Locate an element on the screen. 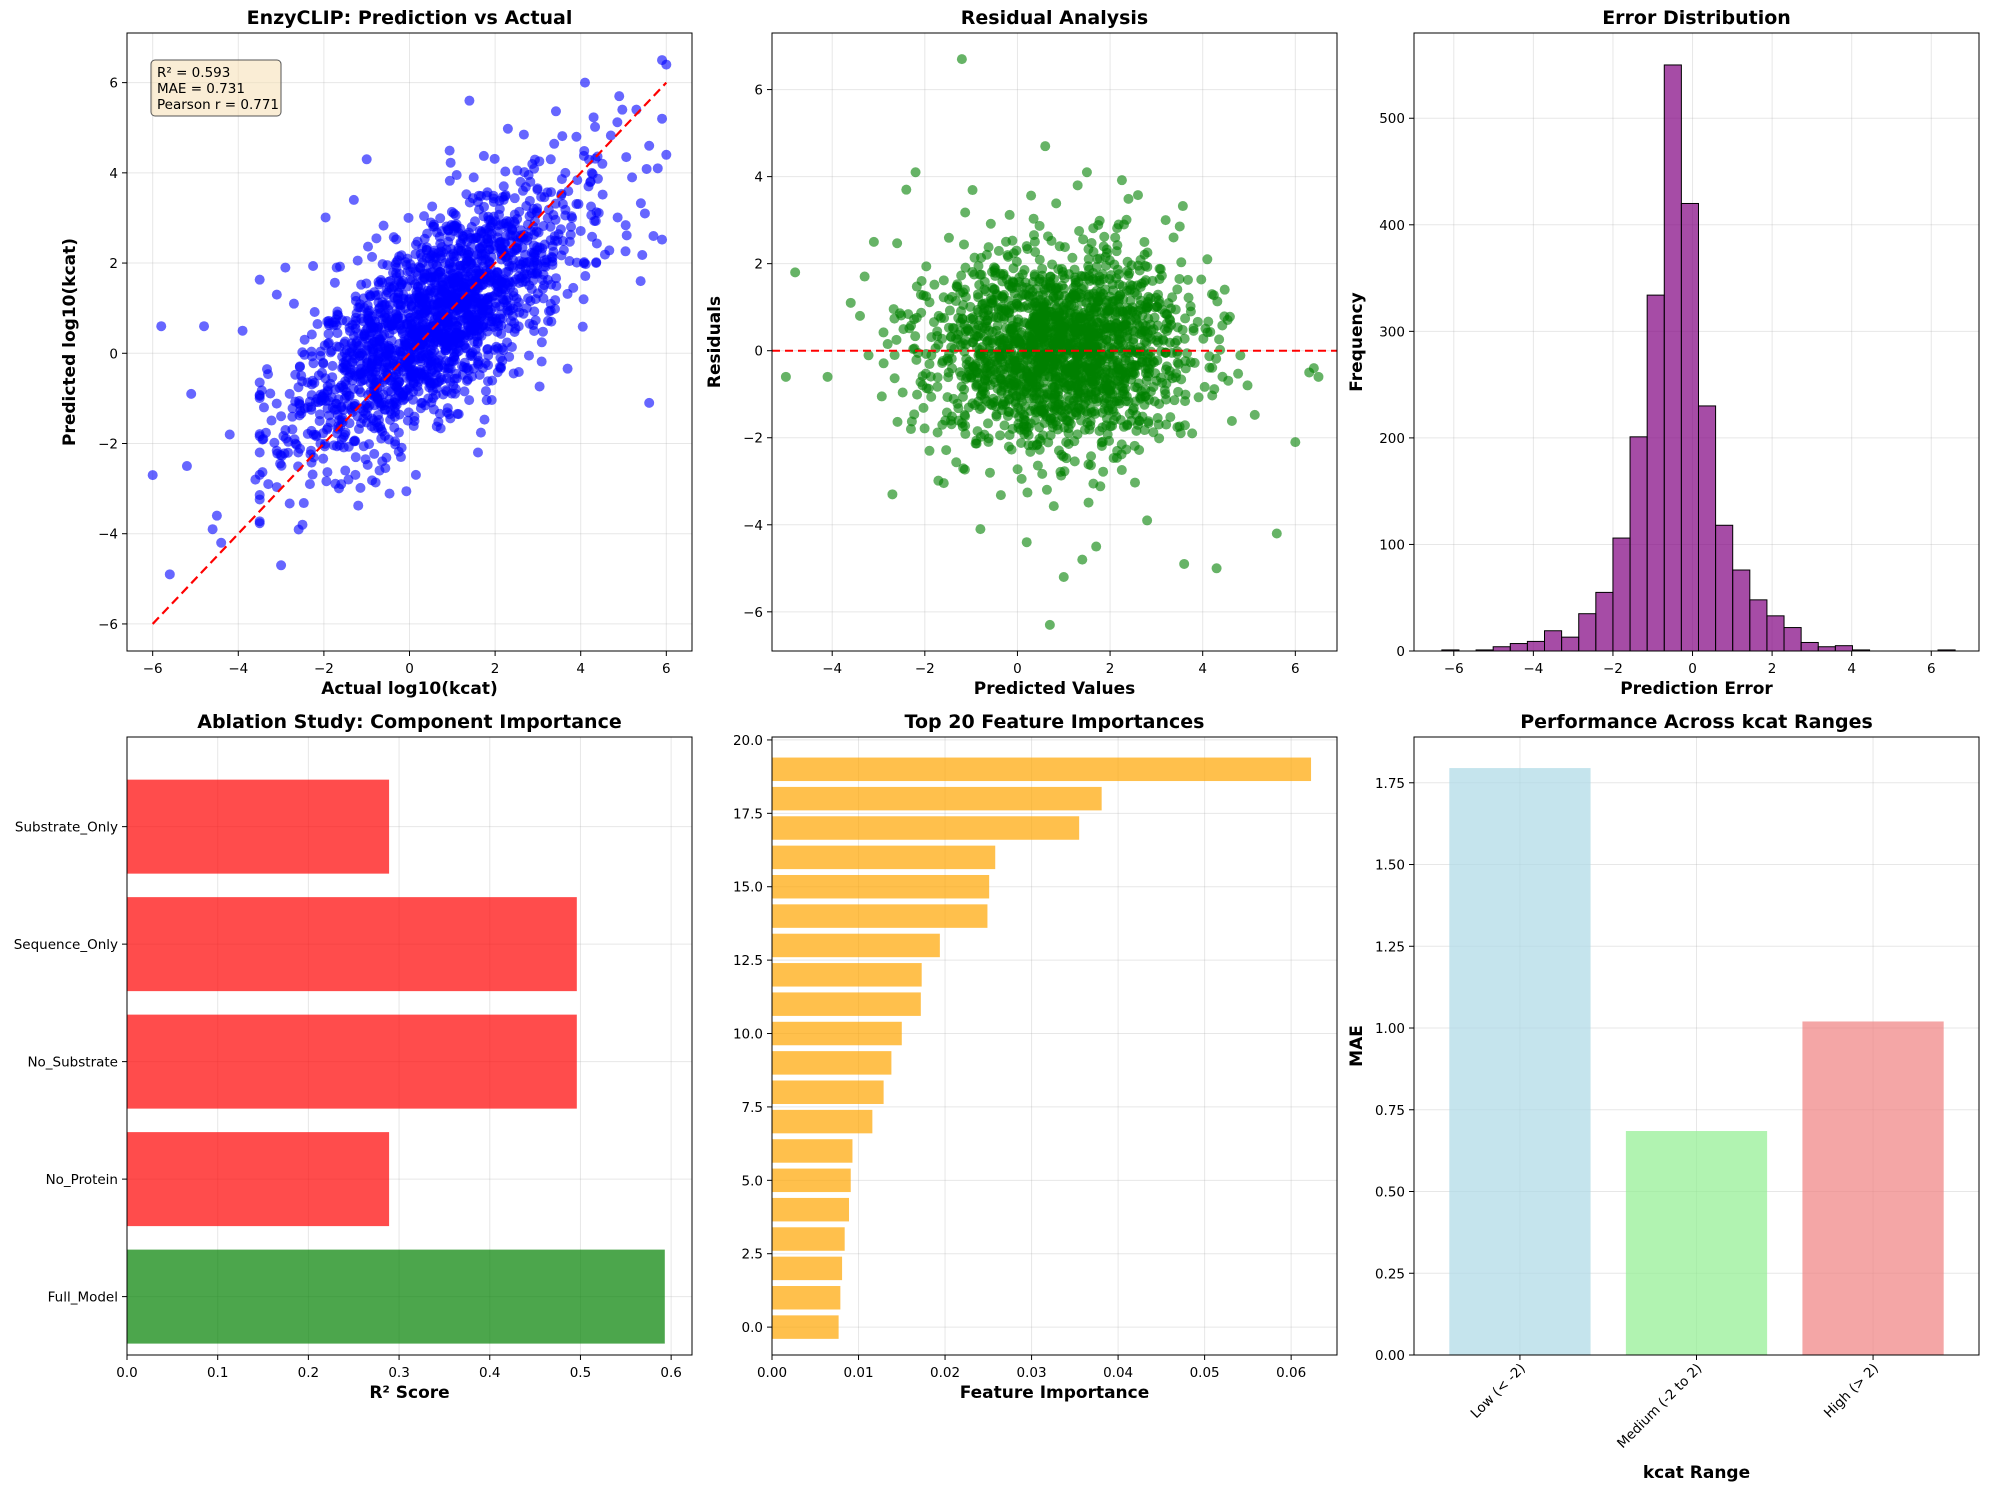  x-tick-label: 6 is located at coordinates (666, 669).